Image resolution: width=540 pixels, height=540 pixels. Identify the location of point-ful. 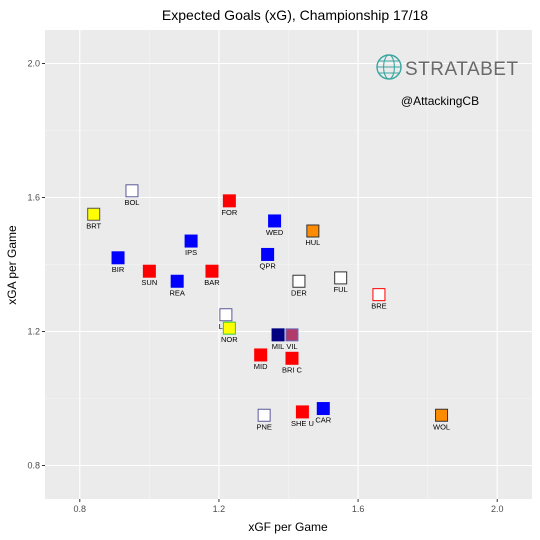
(341, 278).